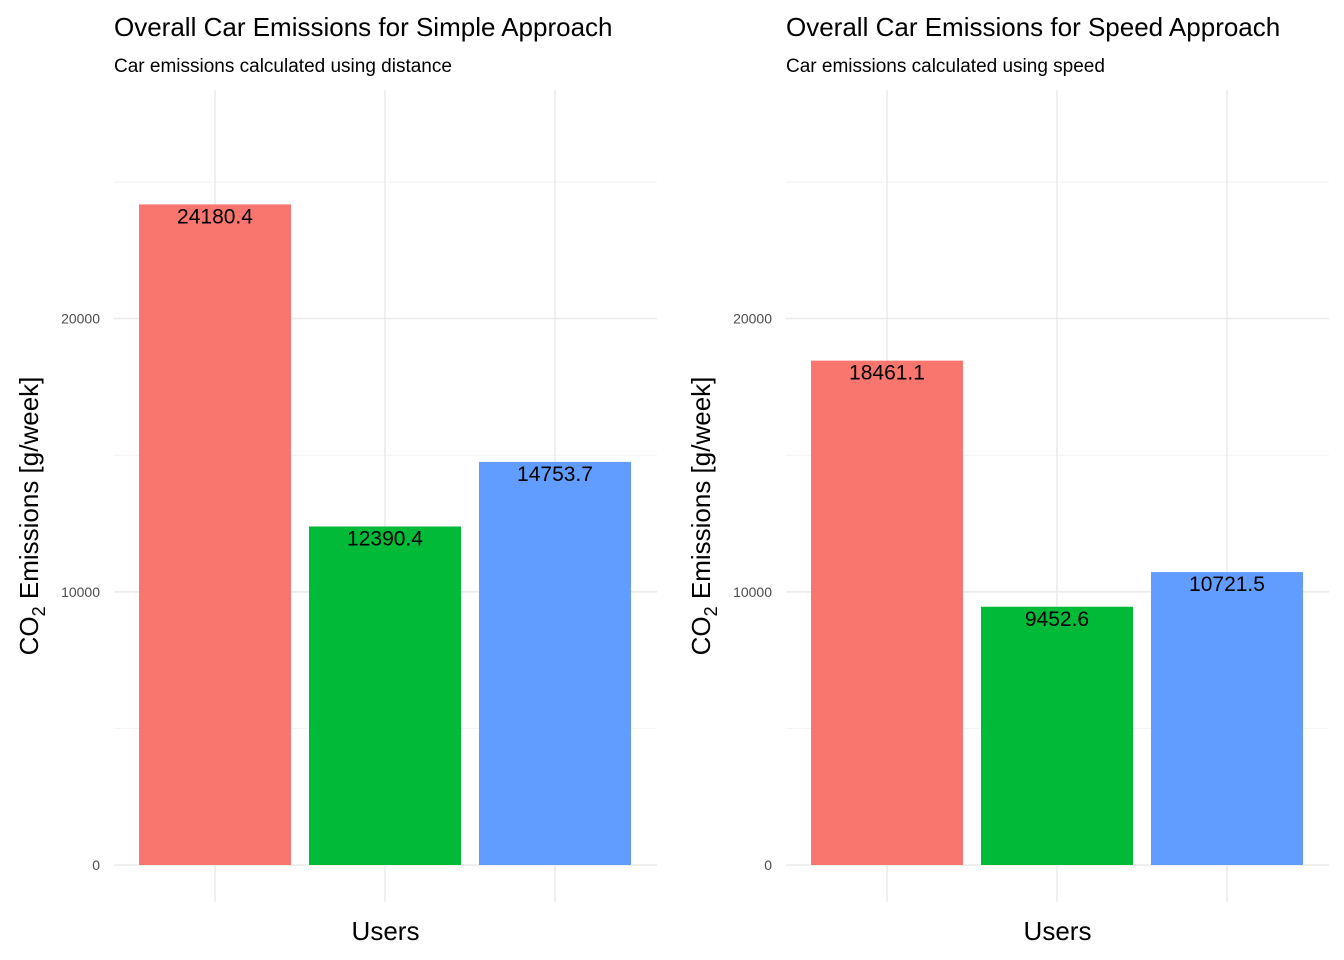 This screenshot has width=1344, height=960. I want to click on bar-value-label: 9452.6, so click(1057, 619).